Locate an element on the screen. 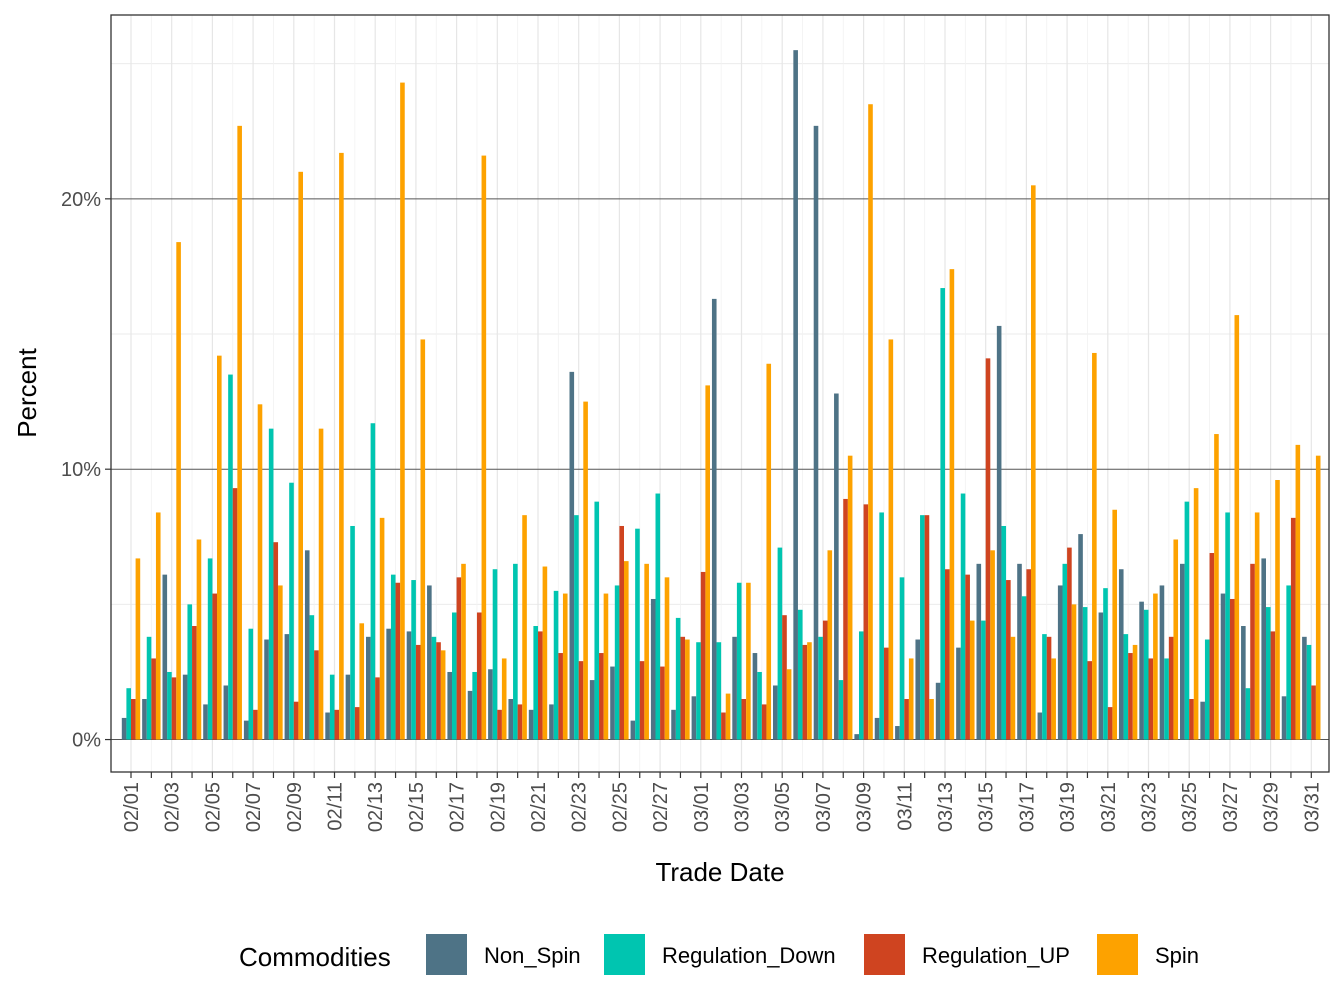 The image size is (1344, 1008). x-tick-label: 03/23 is located at coordinates (1150, 807).